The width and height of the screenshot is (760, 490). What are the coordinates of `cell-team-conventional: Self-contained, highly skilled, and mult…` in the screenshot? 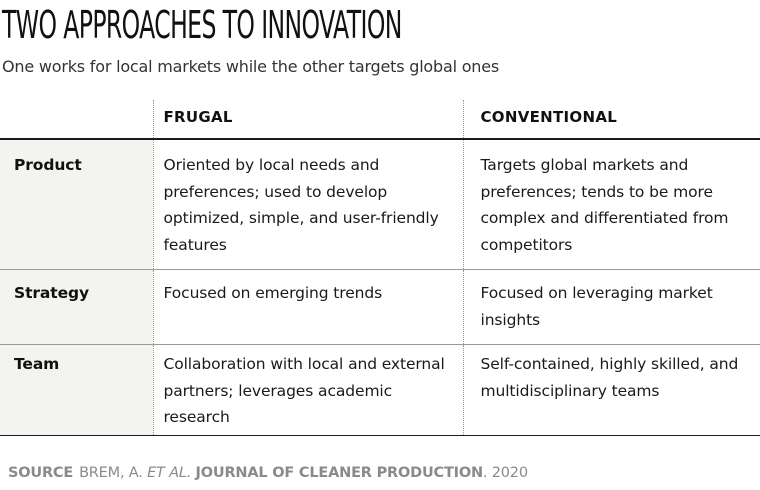 It's located at (611, 390).